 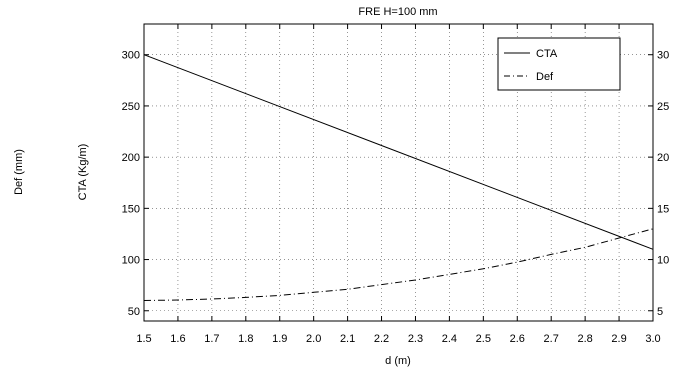 What do you see at coordinates (483, 339) in the screenshot?
I see `x-tick-label: 2.5` at bounding box center [483, 339].